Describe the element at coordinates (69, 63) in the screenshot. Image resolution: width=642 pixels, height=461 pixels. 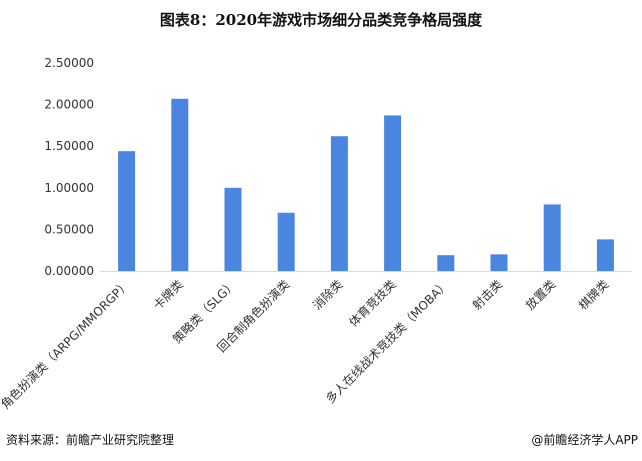
I see `y-tick-label: 2.50000` at that location.